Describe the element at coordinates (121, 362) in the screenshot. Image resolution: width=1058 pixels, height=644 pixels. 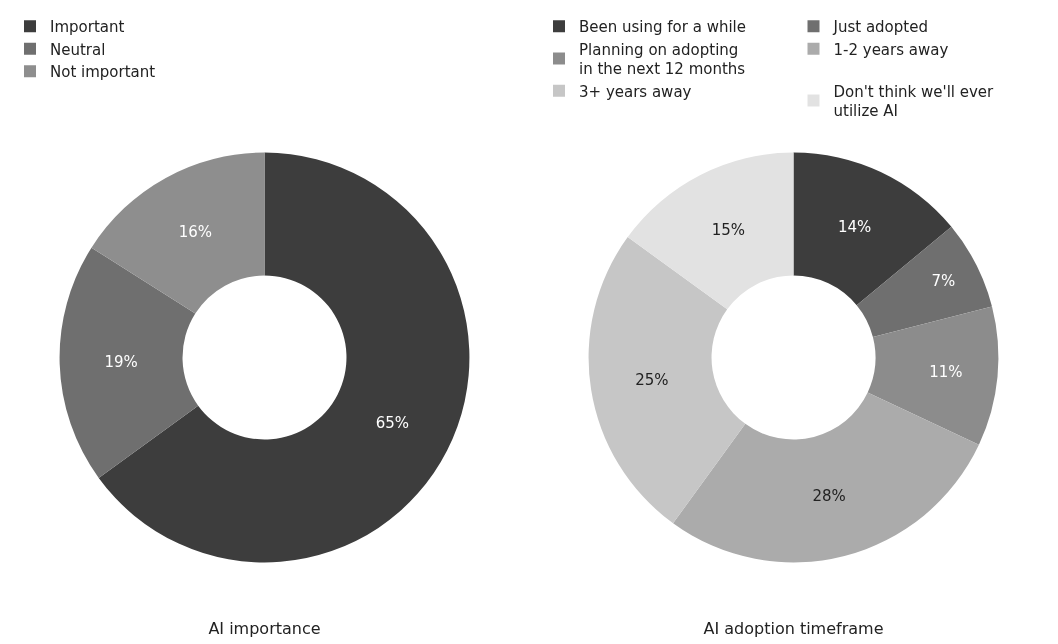
I see `data-label: 19%` at that location.